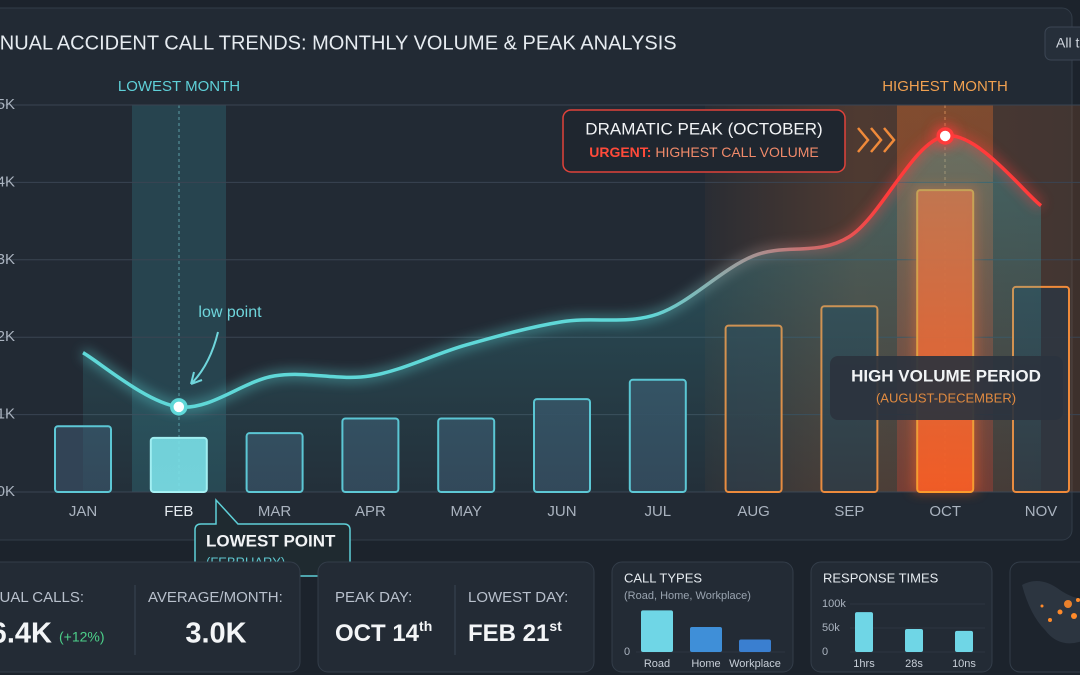 Image resolution: width=1080 pixels, height=675 pixels. What do you see at coordinates (271, 540) in the screenshot?
I see `lowest-title: LOWEST POINT` at bounding box center [271, 540].